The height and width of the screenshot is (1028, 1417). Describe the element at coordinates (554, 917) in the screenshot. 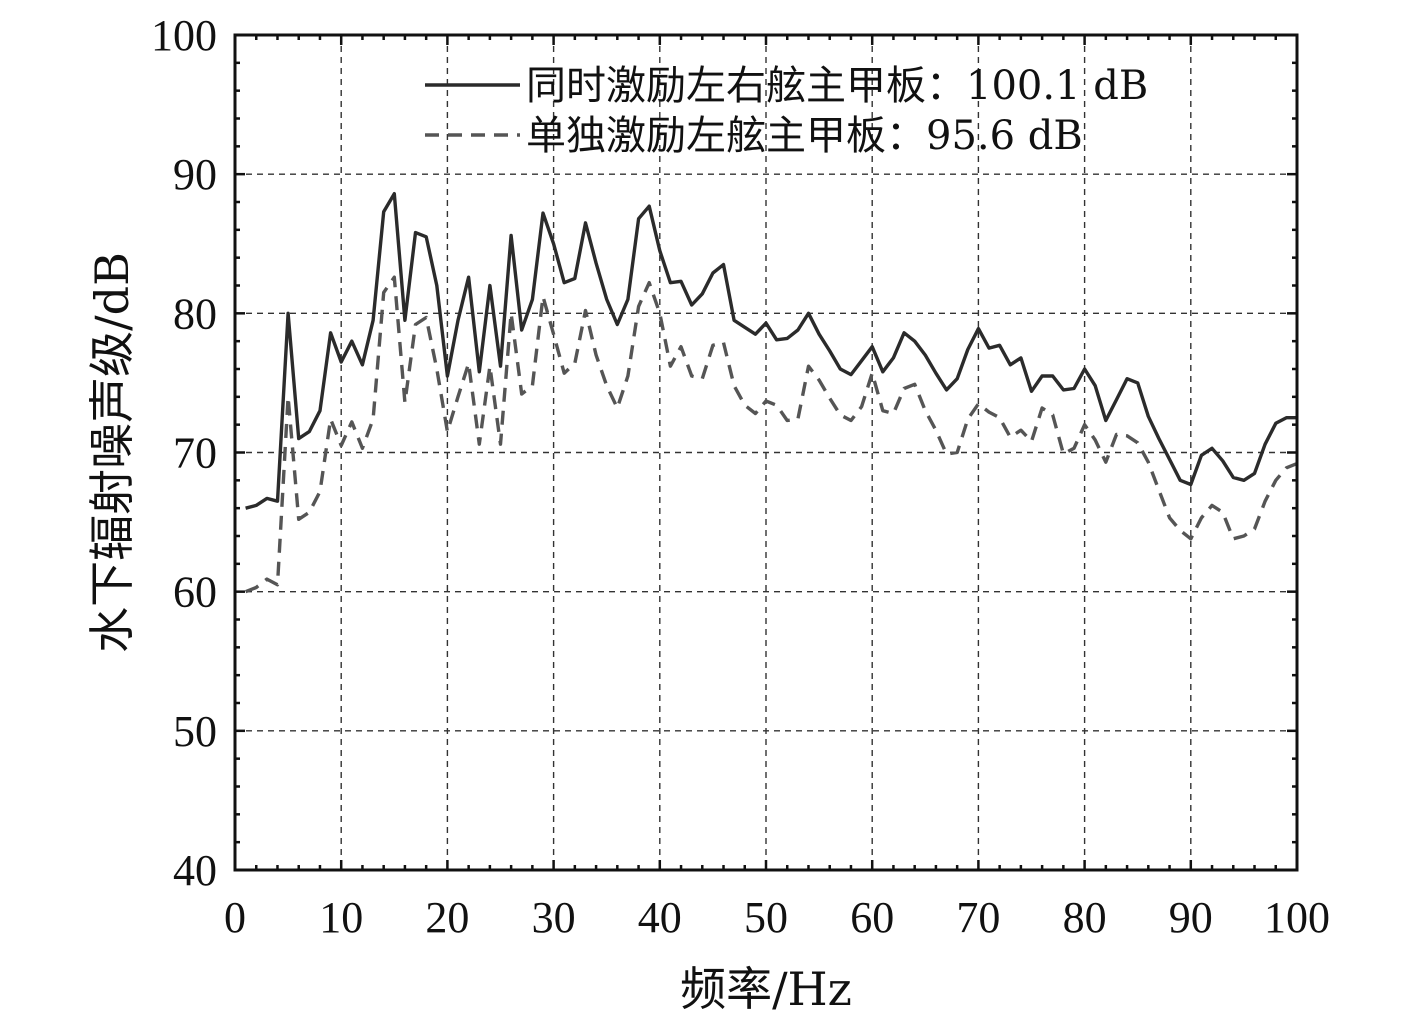

I see `x-tick-label: 30` at that location.